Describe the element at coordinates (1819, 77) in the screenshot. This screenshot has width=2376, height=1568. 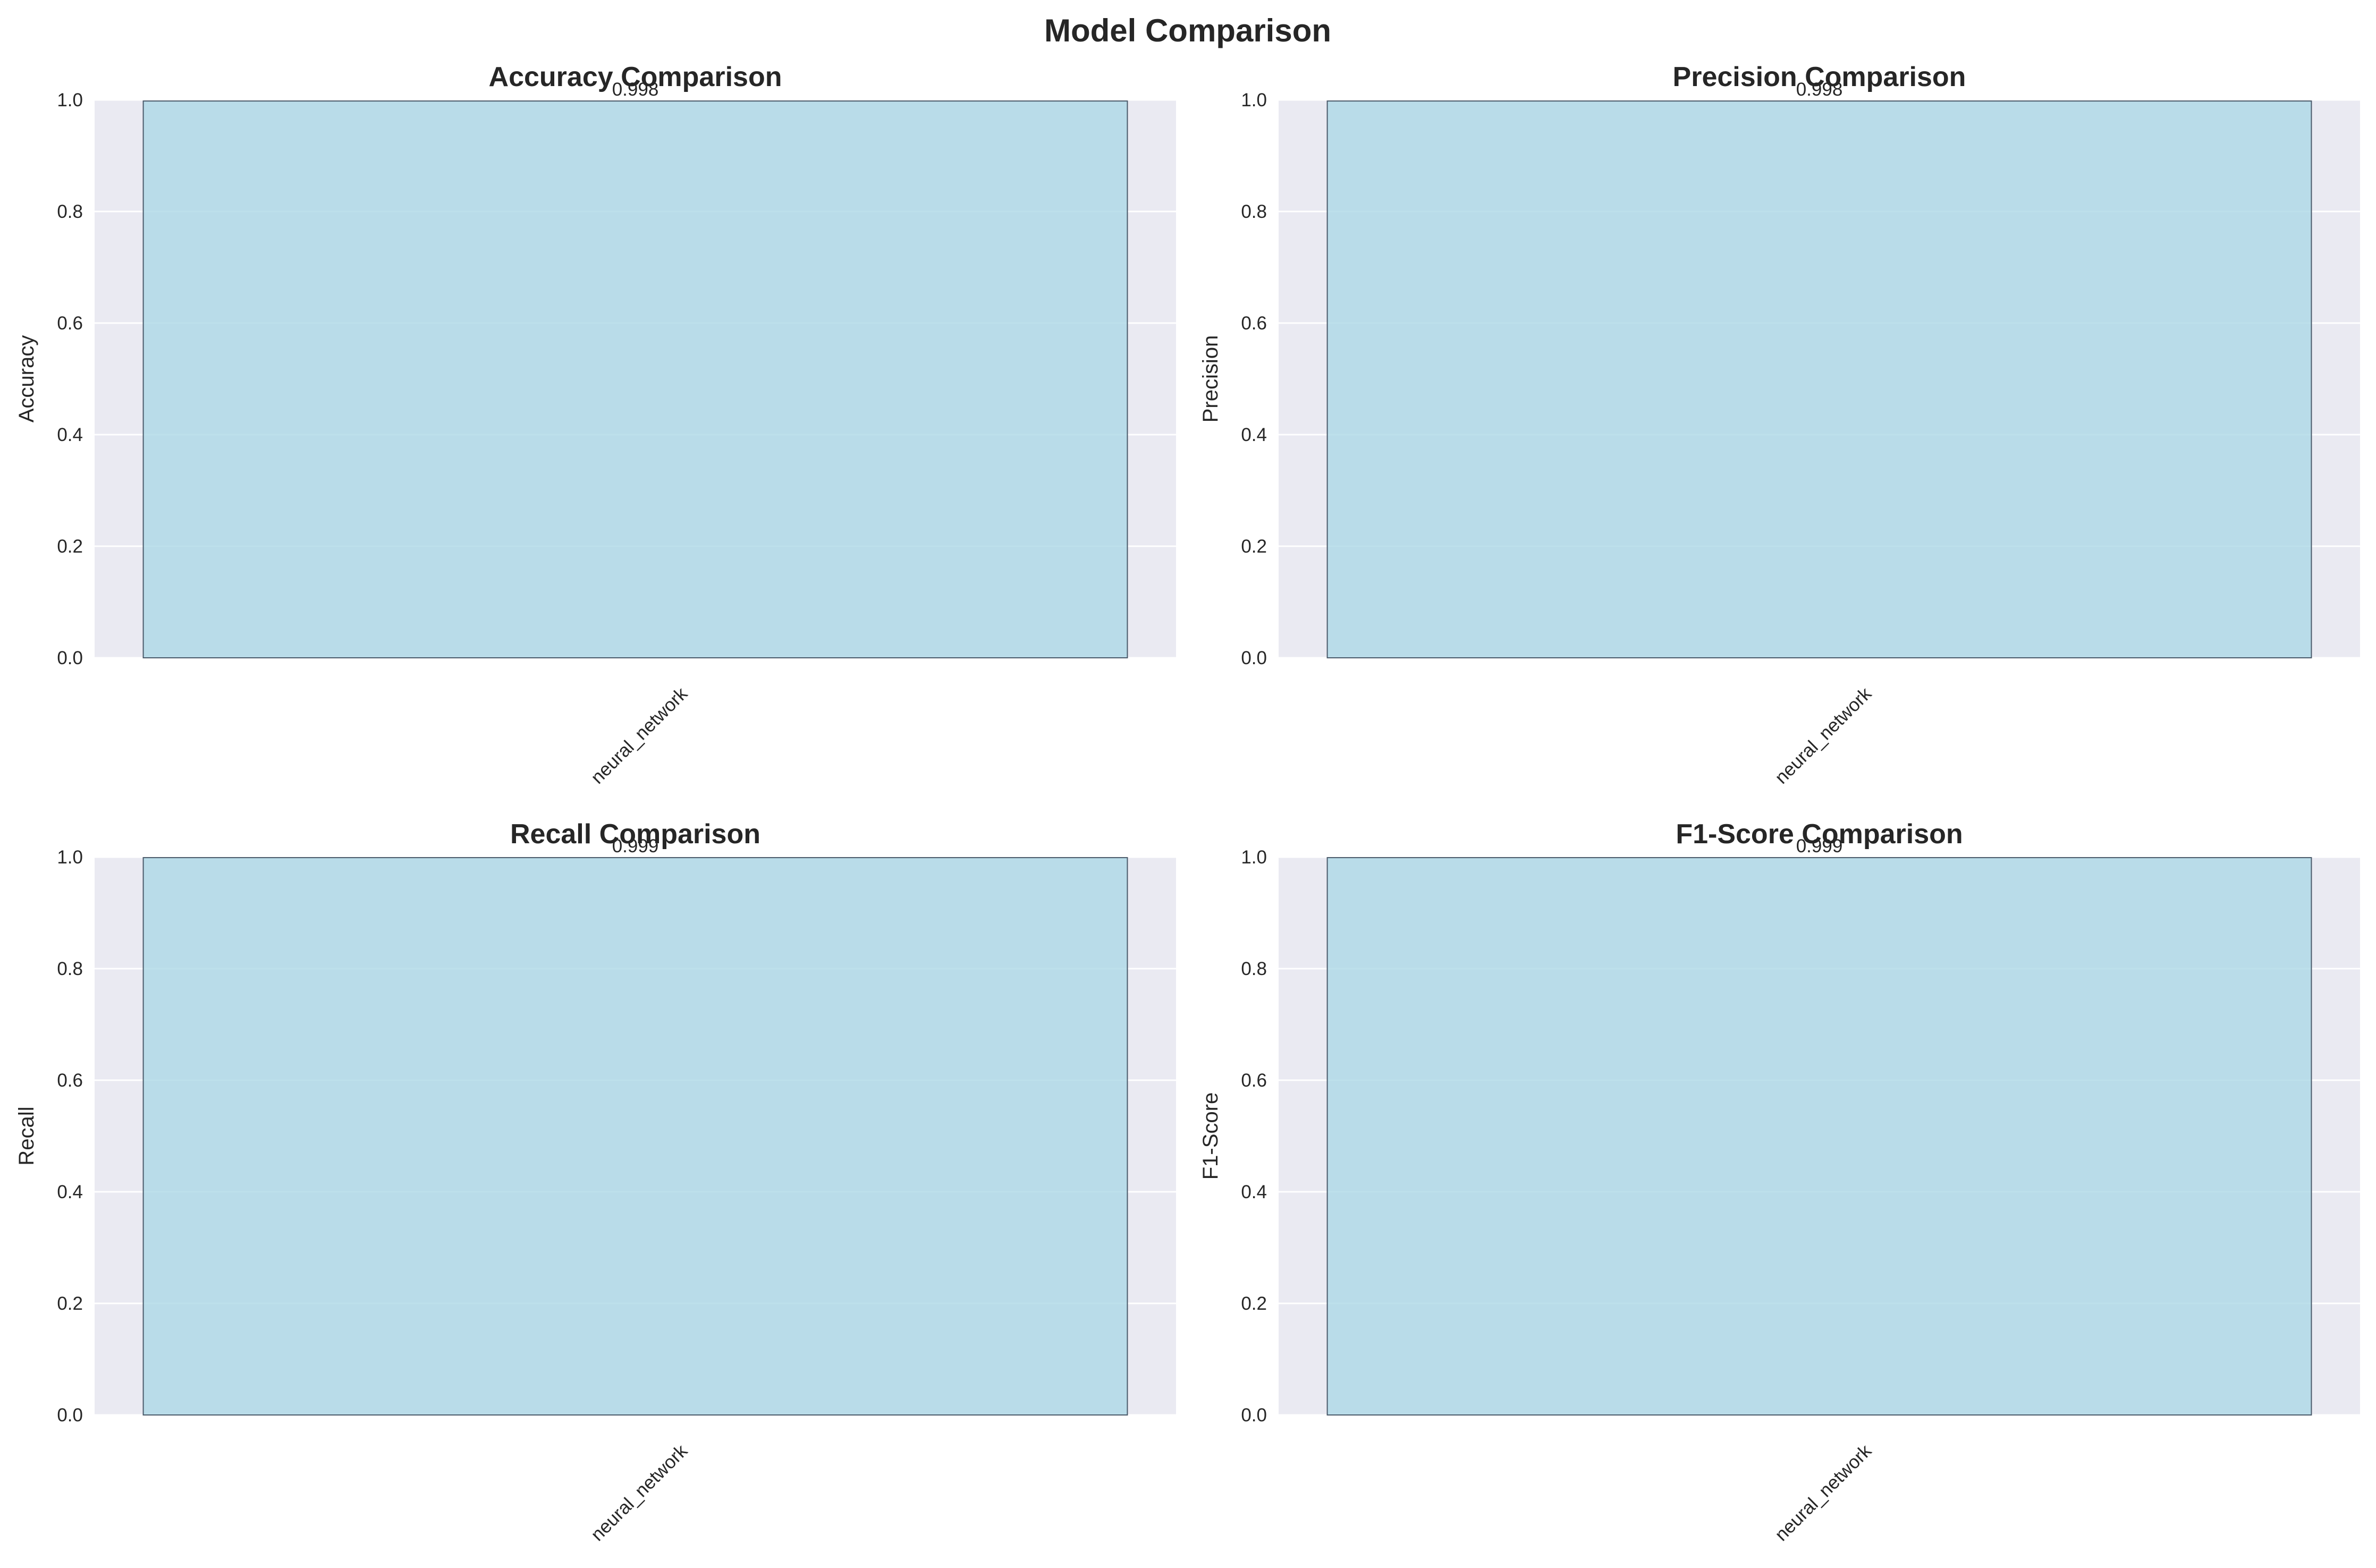
I see `subplot-title: Precision Comparison` at that location.